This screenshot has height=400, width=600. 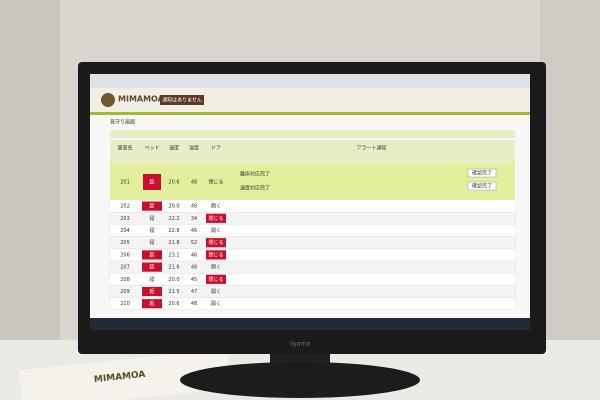 I want to click on notice-tab-label: 通知はありません, so click(x=182, y=100).